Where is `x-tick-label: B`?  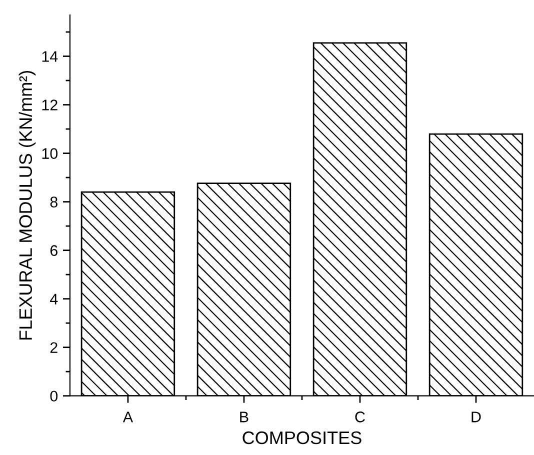
x-tick-label: B is located at coordinates (244, 417).